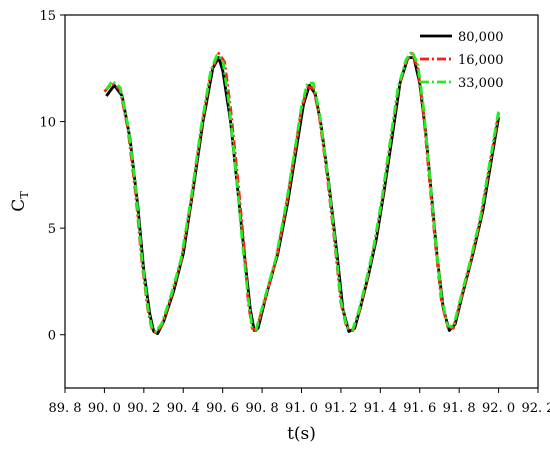 The height and width of the screenshot is (451, 550). What do you see at coordinates (481, 37) in the screenshot?
I see `legend-label-0: 80,000` at bounding box center [481, 37].